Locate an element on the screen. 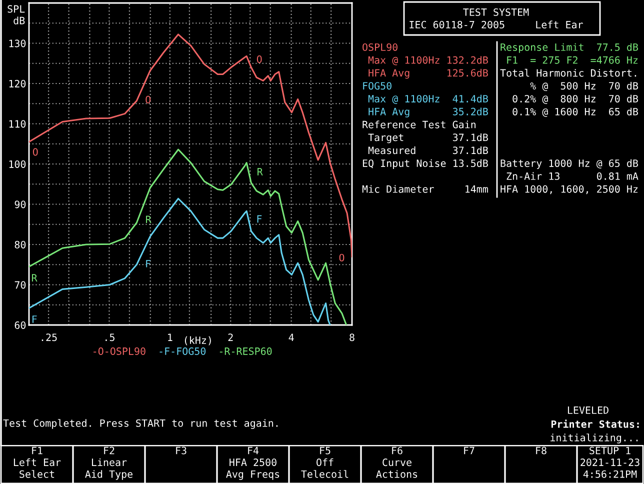  text: -O-OSPL90 is located at coordinates (120, 351).